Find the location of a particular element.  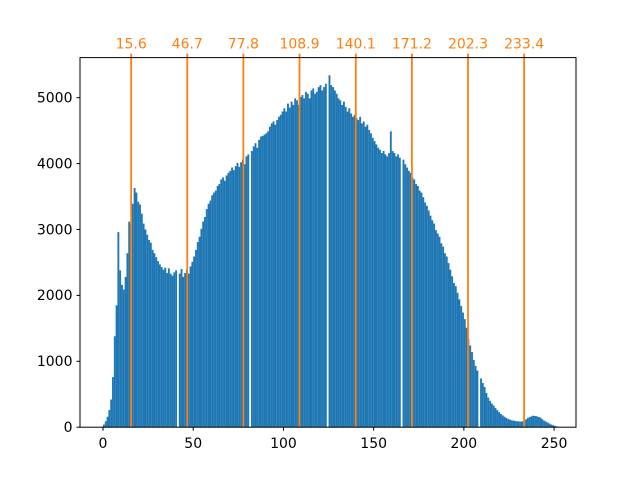

y-tick-label: 4000 is located at coordinates (55, 164).